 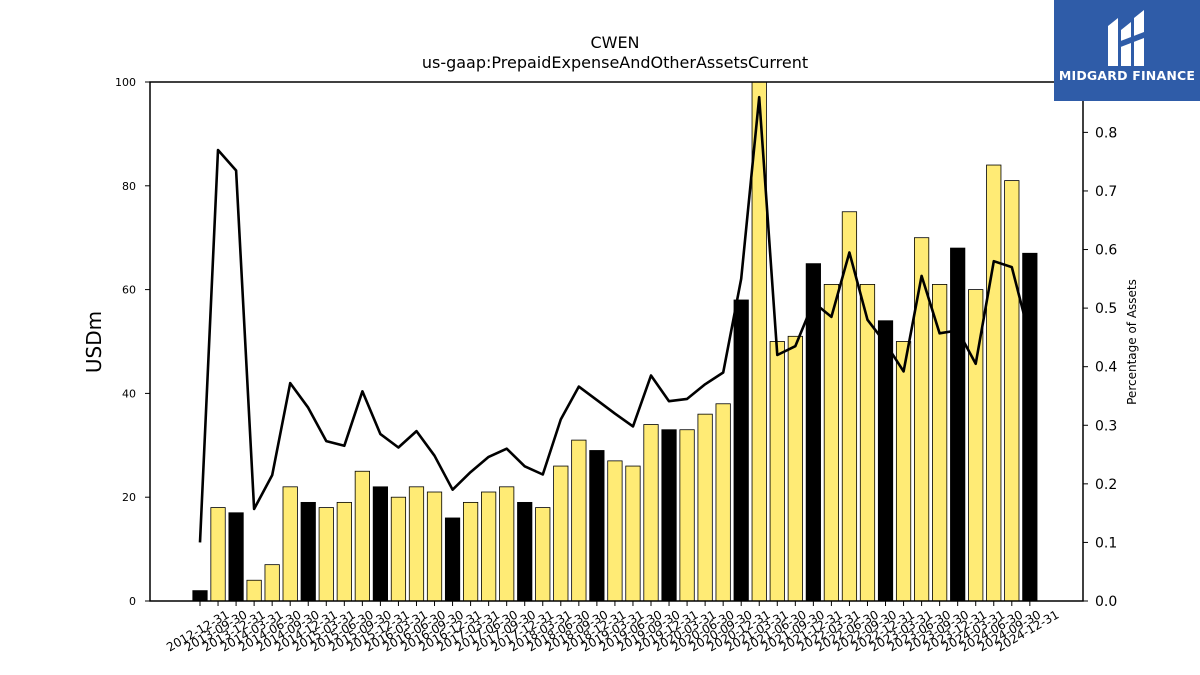 I want to click on y-axis: 0 20 40 60 80 100, so click(x=132, y=342).